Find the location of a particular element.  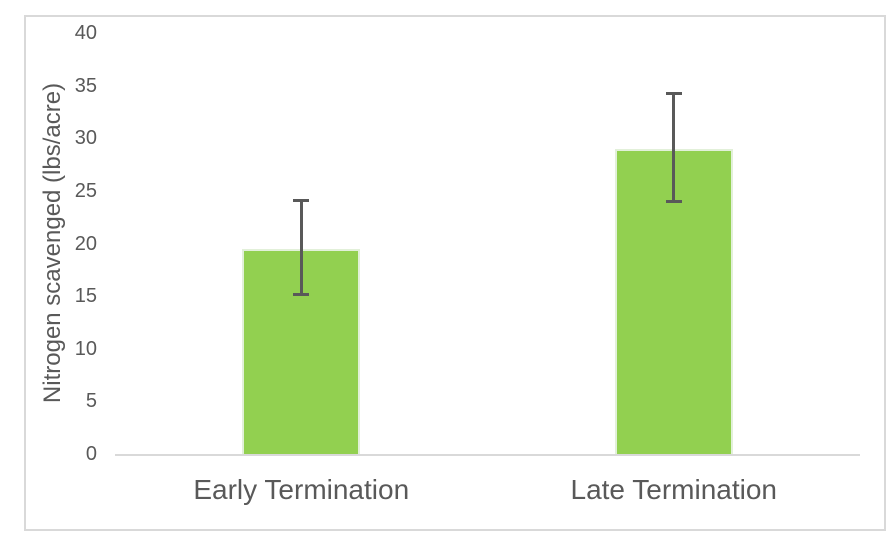

y-tick-label: 30 is located at coordinates (85, 138).